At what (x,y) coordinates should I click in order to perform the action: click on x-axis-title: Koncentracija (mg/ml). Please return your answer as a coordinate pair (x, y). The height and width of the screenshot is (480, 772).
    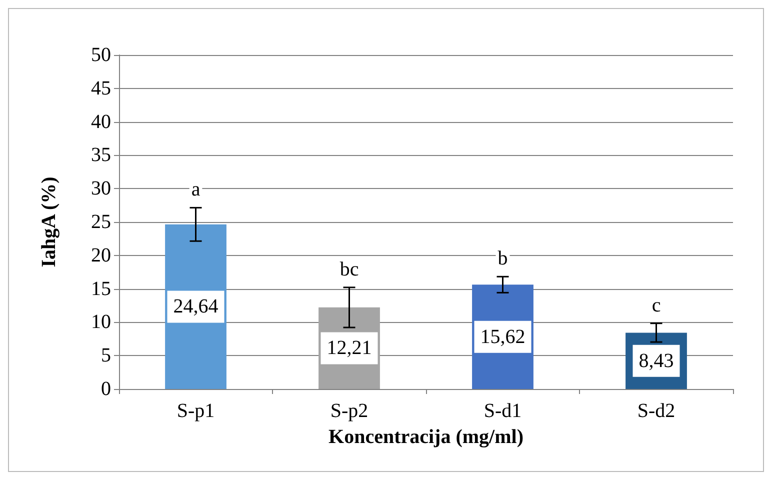
    Looking at the image, I should click on (426, 437).